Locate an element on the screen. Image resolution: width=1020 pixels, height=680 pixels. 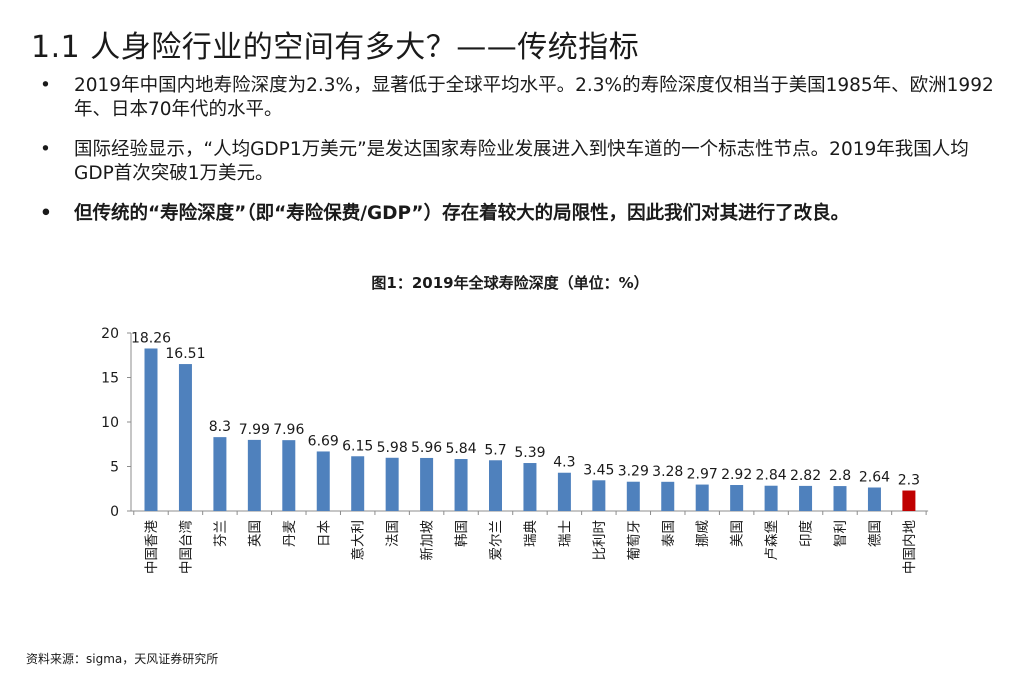
bar-value-label: 5.96 is located at coordinates (426, 448).